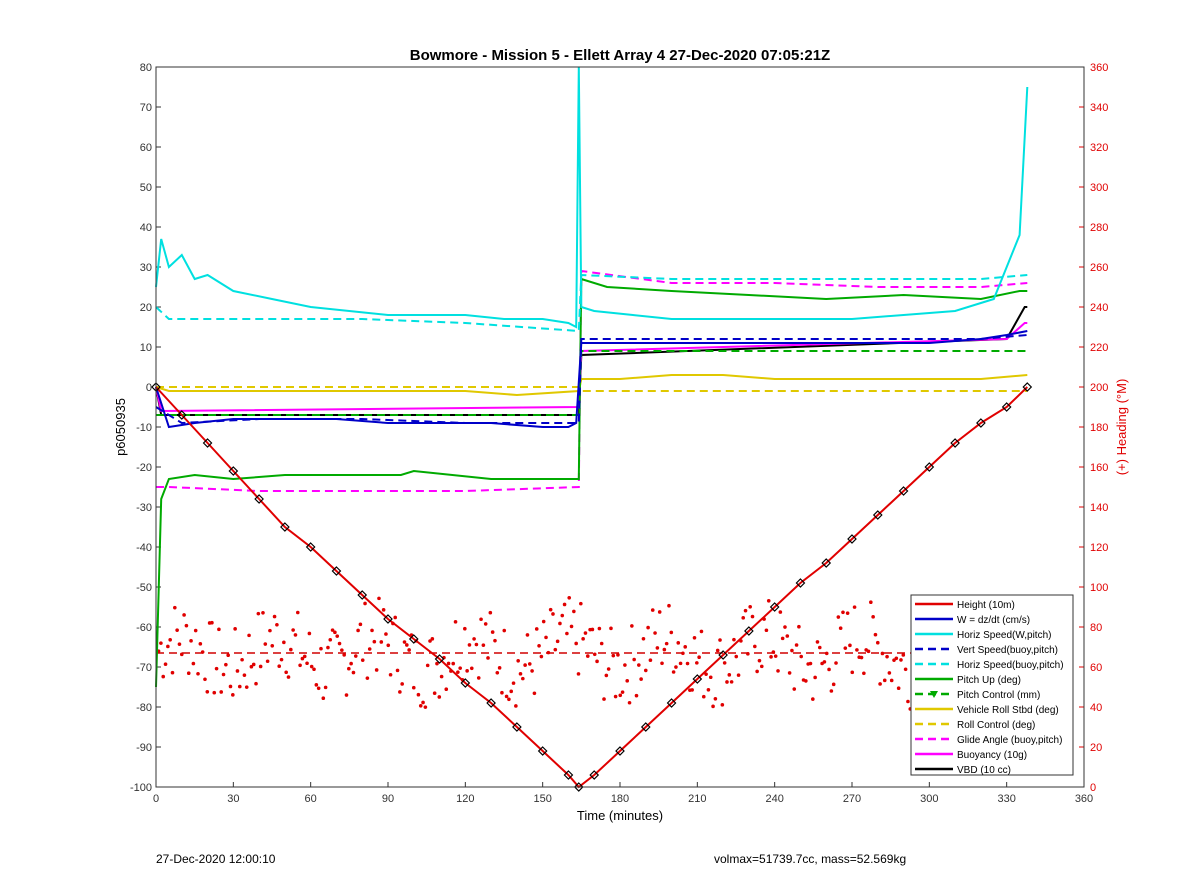 The image size is (1200, 885). I want to click on y-axis-label: p6050935, so click(120, 427).